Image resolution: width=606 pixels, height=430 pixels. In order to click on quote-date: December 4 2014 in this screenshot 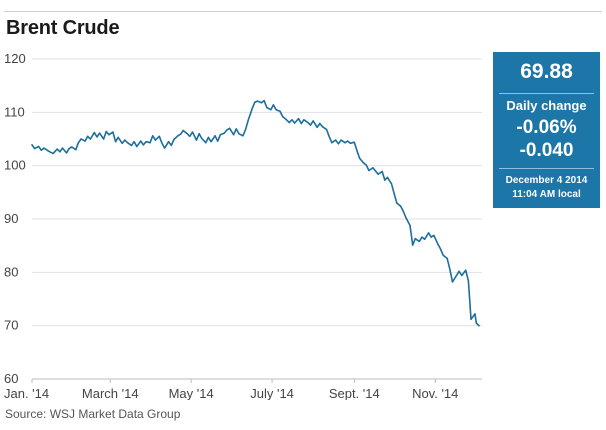, I will do `click(546, 180)`.